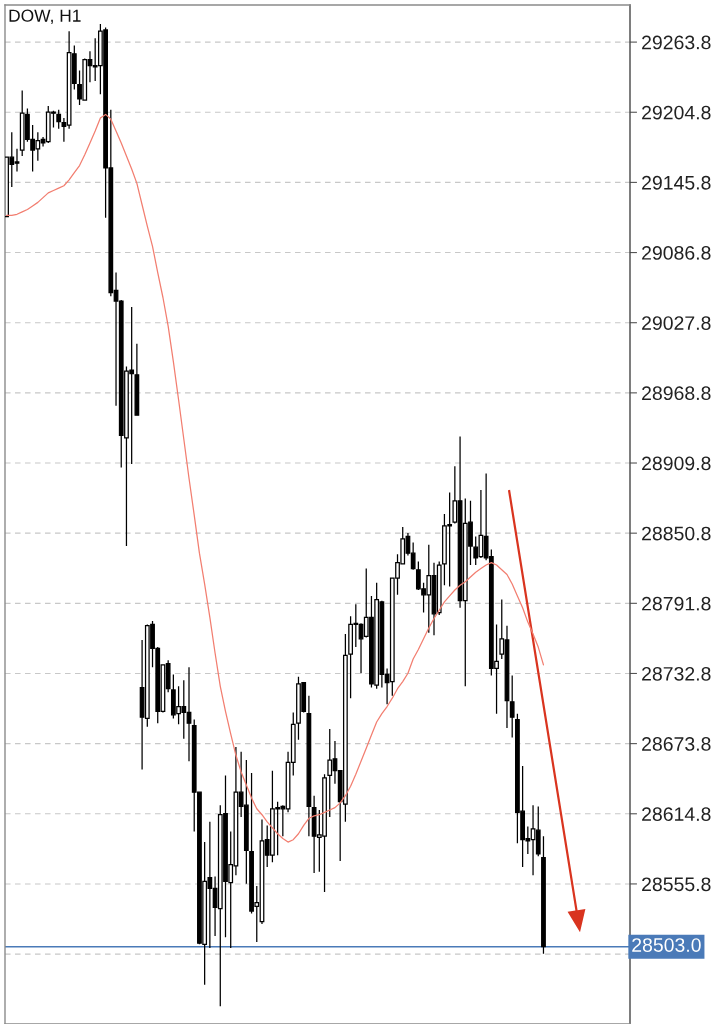  What do you see at coordinates (676, 533) in the screenshot?
I see `y-tick-label: 28850.8` at bounding box center [676, 533].